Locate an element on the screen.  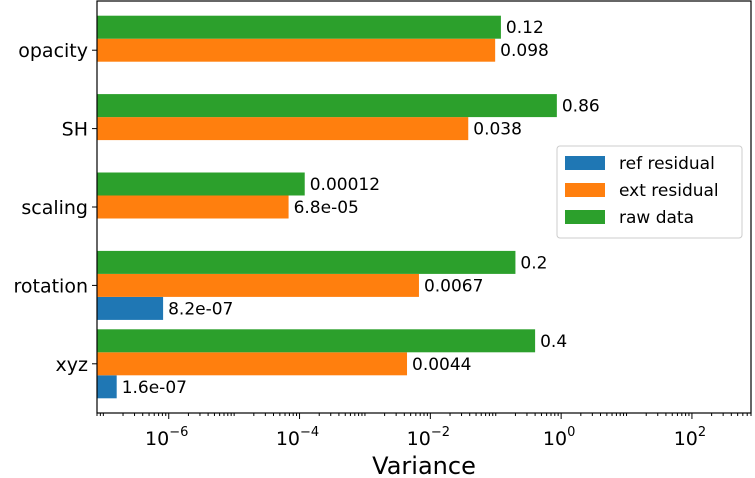
y-tick-label-xyz: xyz is located at coordinates (72, 365).